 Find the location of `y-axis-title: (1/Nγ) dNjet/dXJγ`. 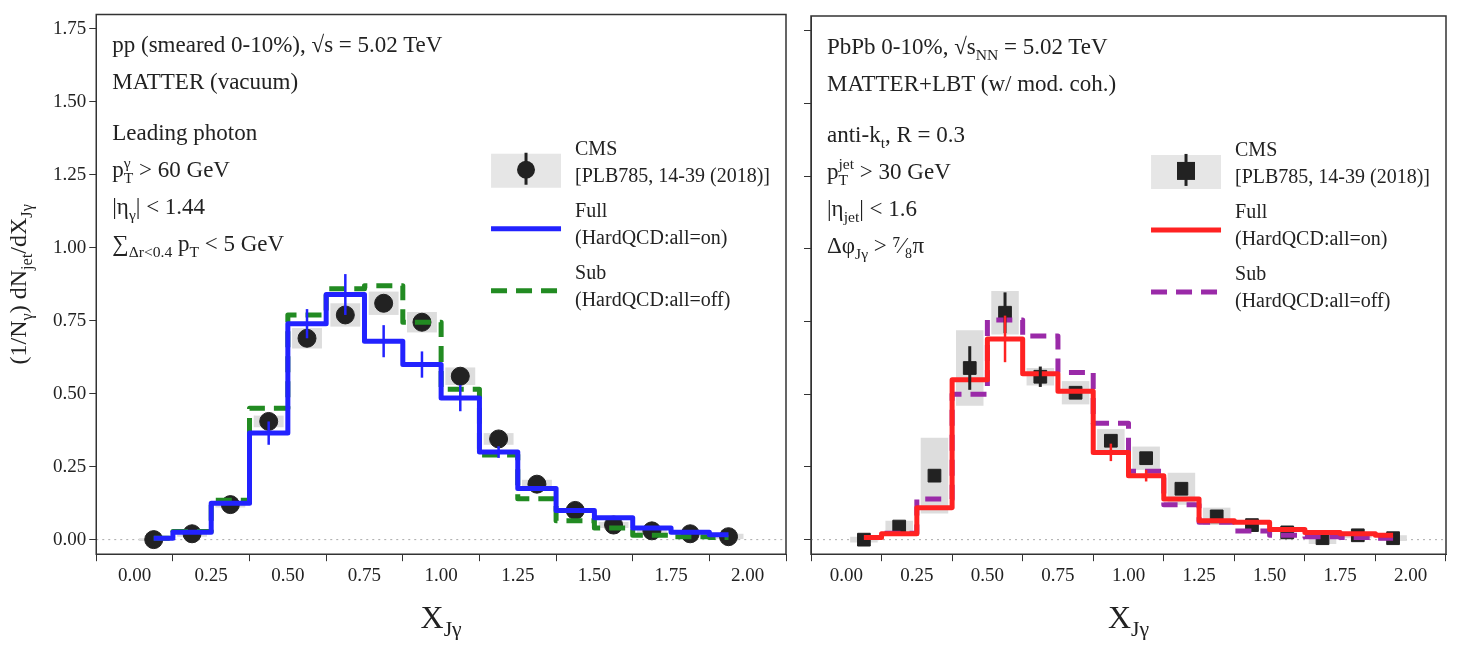

y-axis-title: (1/Nγ) dNjet/dXJγ is located at coordinates (20, 284).